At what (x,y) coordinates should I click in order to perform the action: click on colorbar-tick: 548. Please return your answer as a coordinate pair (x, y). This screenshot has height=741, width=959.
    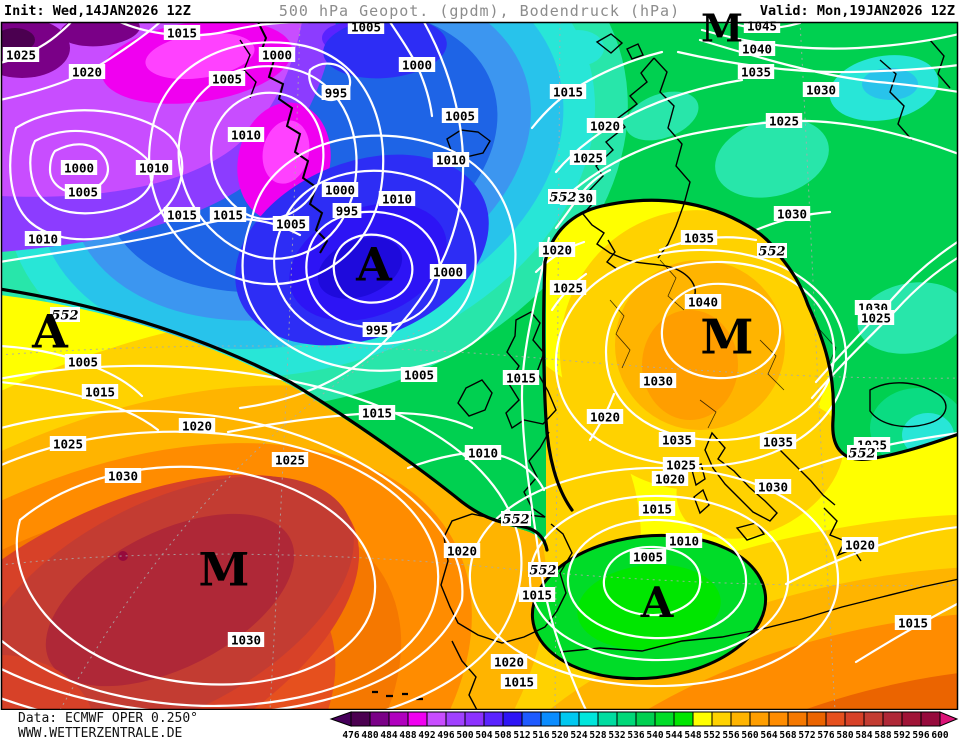
    Looking at the image, I should click on (692, 735).